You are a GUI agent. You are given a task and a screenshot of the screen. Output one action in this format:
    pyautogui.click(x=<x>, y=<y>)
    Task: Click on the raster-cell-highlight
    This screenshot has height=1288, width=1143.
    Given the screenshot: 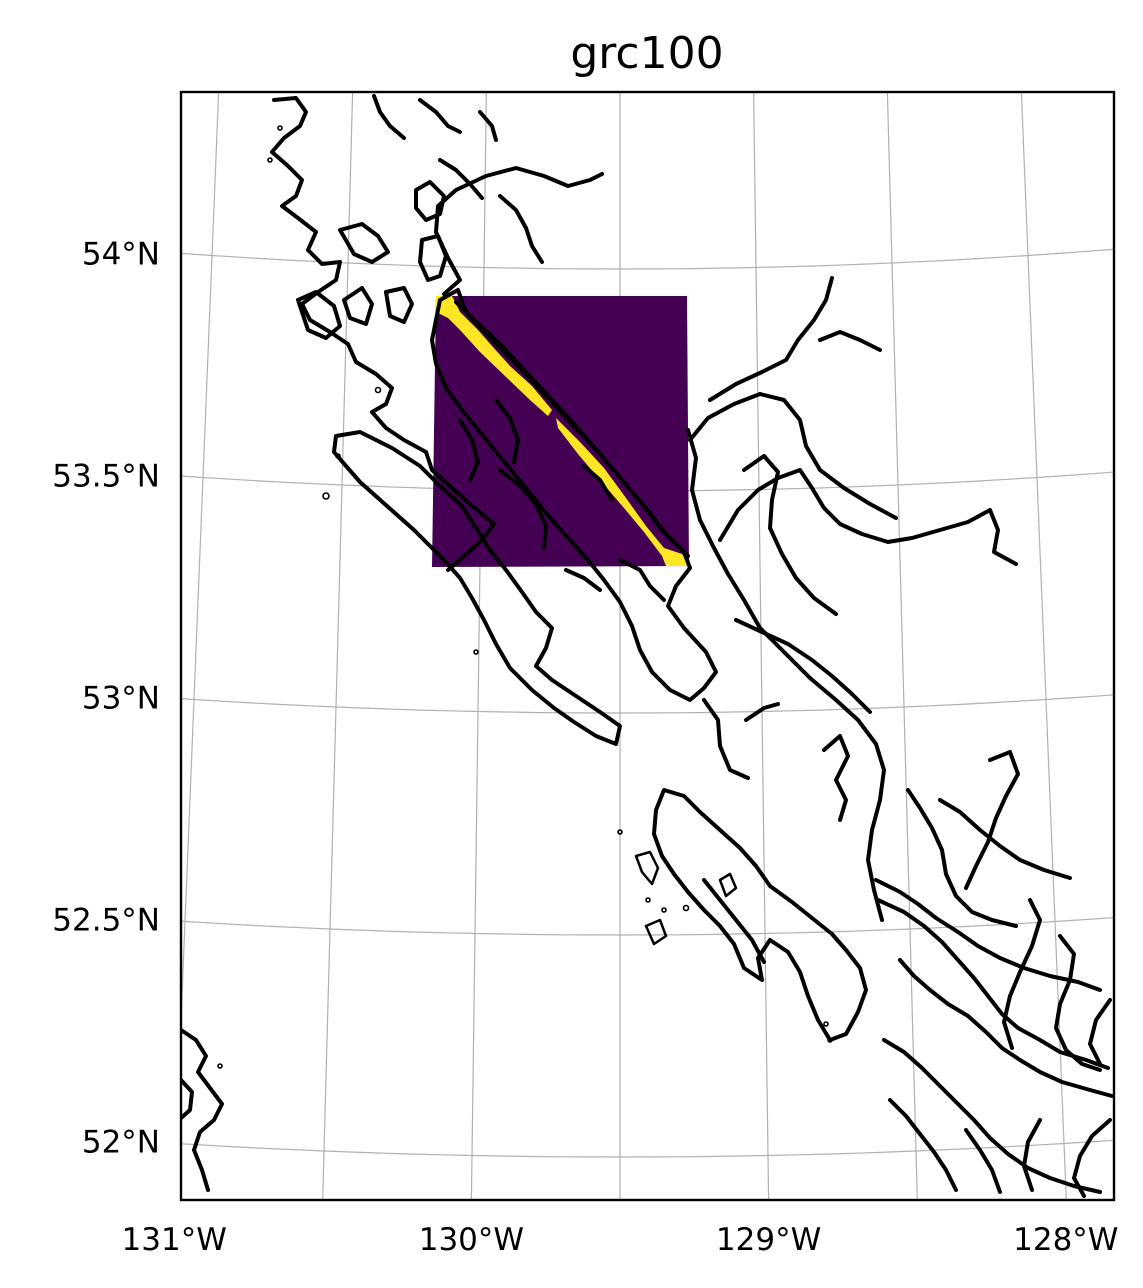 What is the action you would take?
    pyautogui.click(x=561, y=431)
    